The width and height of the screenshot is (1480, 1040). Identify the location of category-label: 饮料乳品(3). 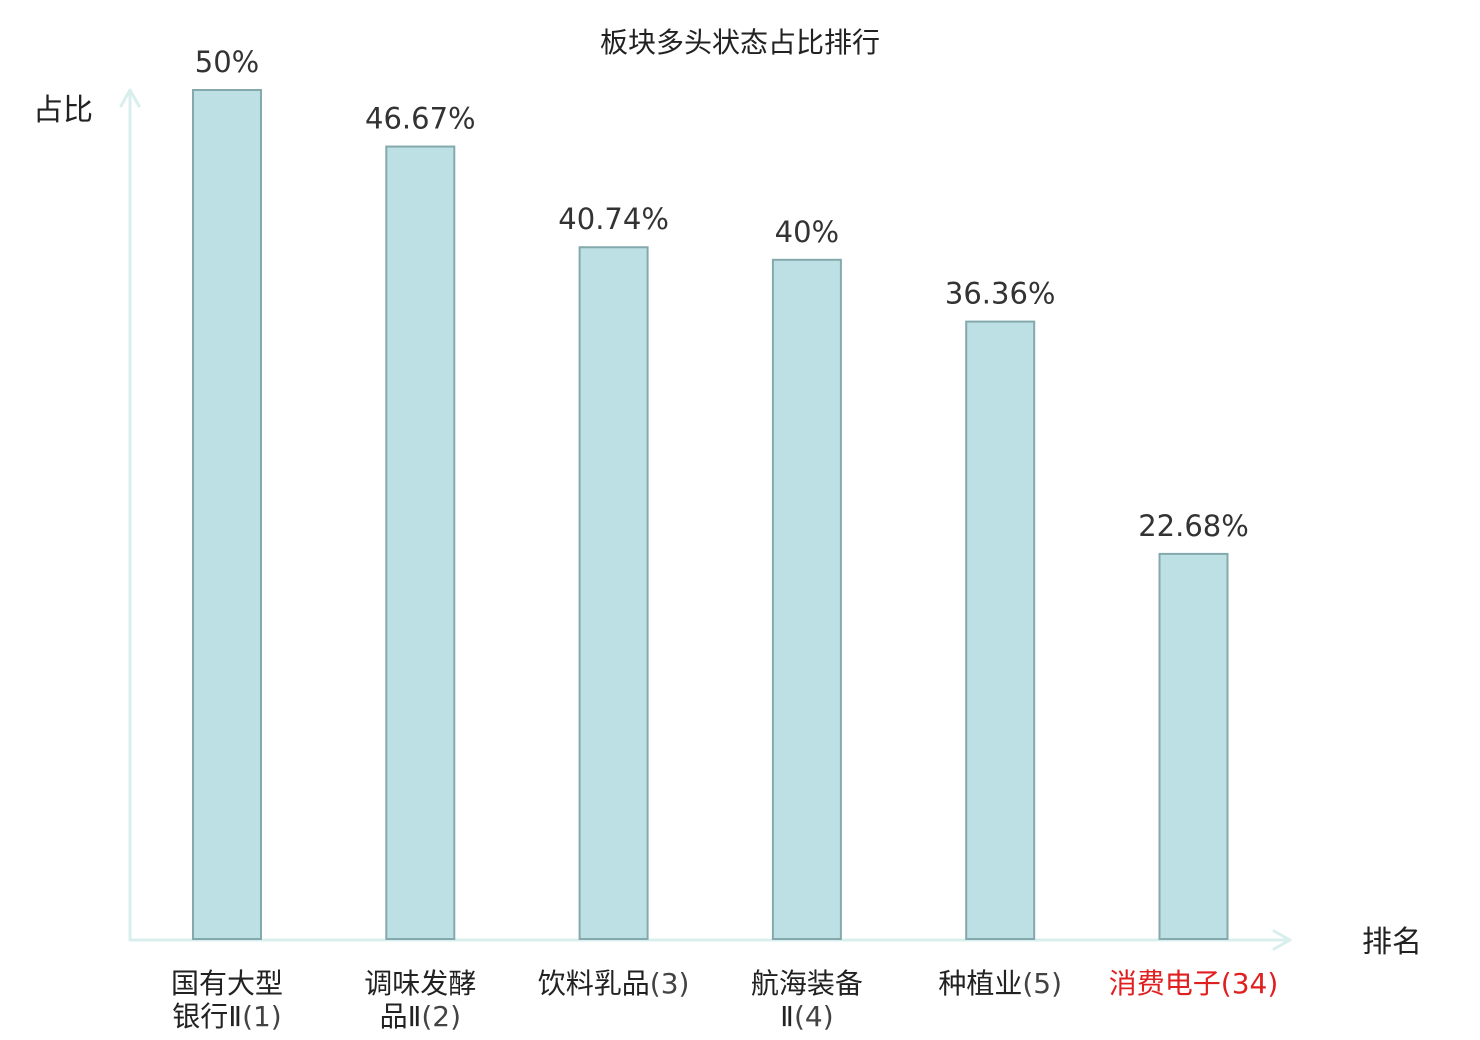
(614, 983).